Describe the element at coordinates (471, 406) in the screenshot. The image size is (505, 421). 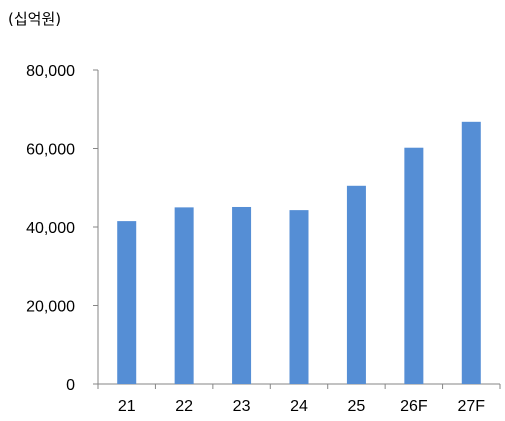
I see `x-tick-label: 27F` at that location.